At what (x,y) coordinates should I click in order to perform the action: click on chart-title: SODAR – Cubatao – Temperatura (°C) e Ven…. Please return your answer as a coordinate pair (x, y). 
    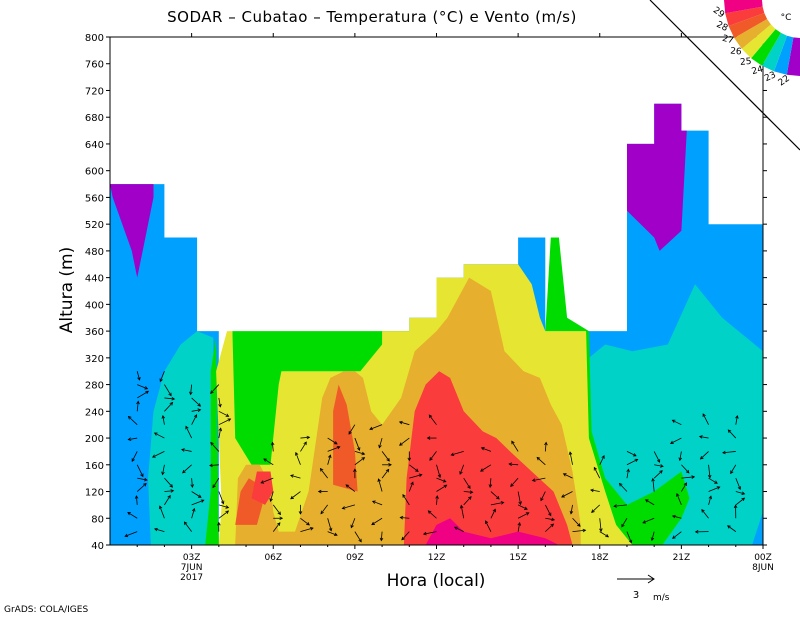
    Looking at the image, I should click on (372, 17).